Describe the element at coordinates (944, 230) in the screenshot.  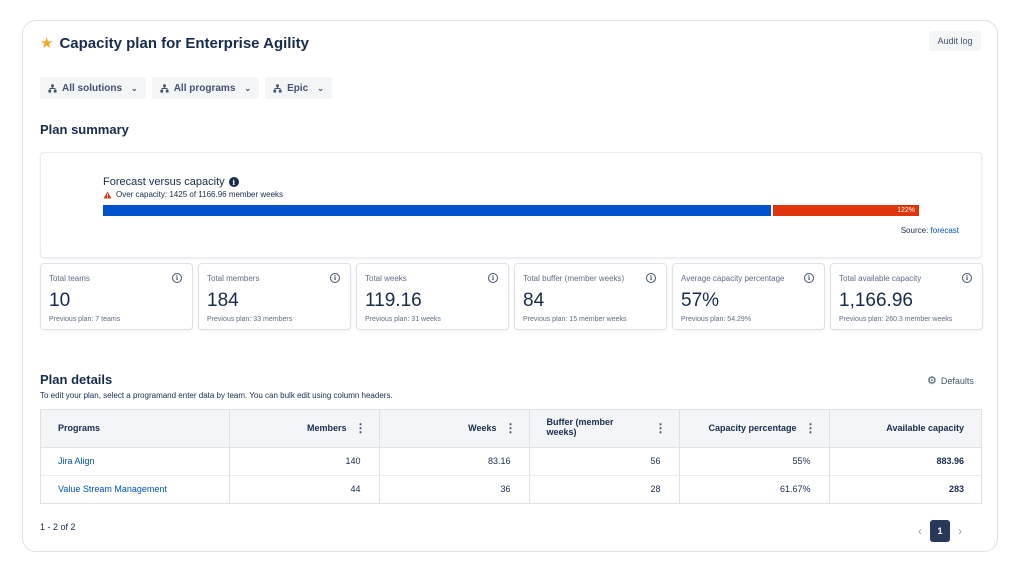
I see `forecast-source-link: forecast` at that location.